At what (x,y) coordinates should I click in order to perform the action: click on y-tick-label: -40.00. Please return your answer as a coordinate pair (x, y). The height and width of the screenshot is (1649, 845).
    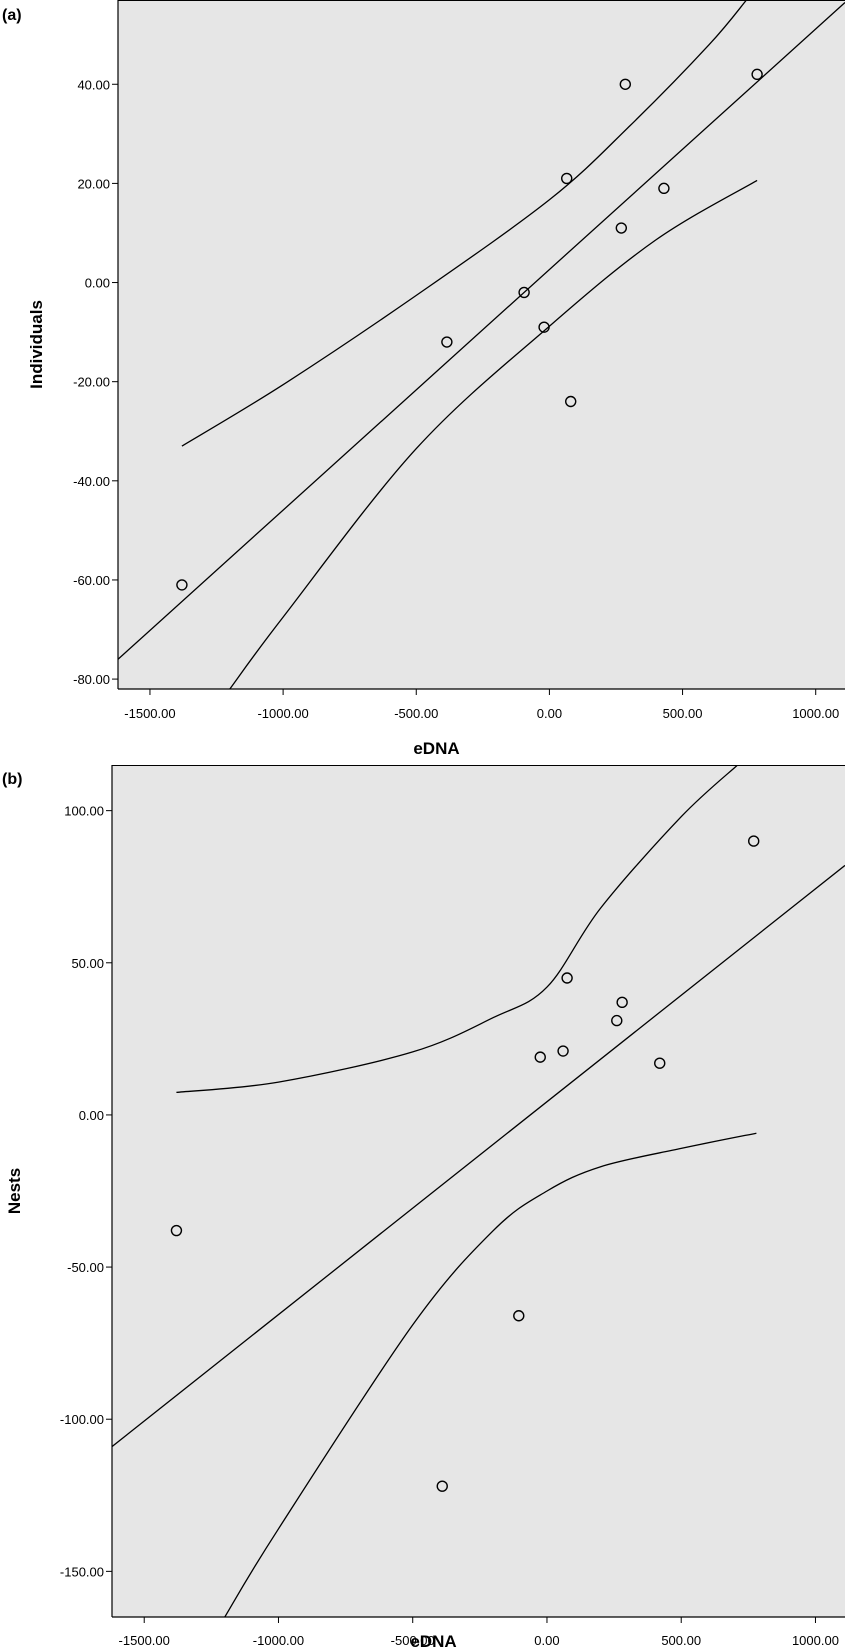
    Looking at the image, I should click on (91, 481).